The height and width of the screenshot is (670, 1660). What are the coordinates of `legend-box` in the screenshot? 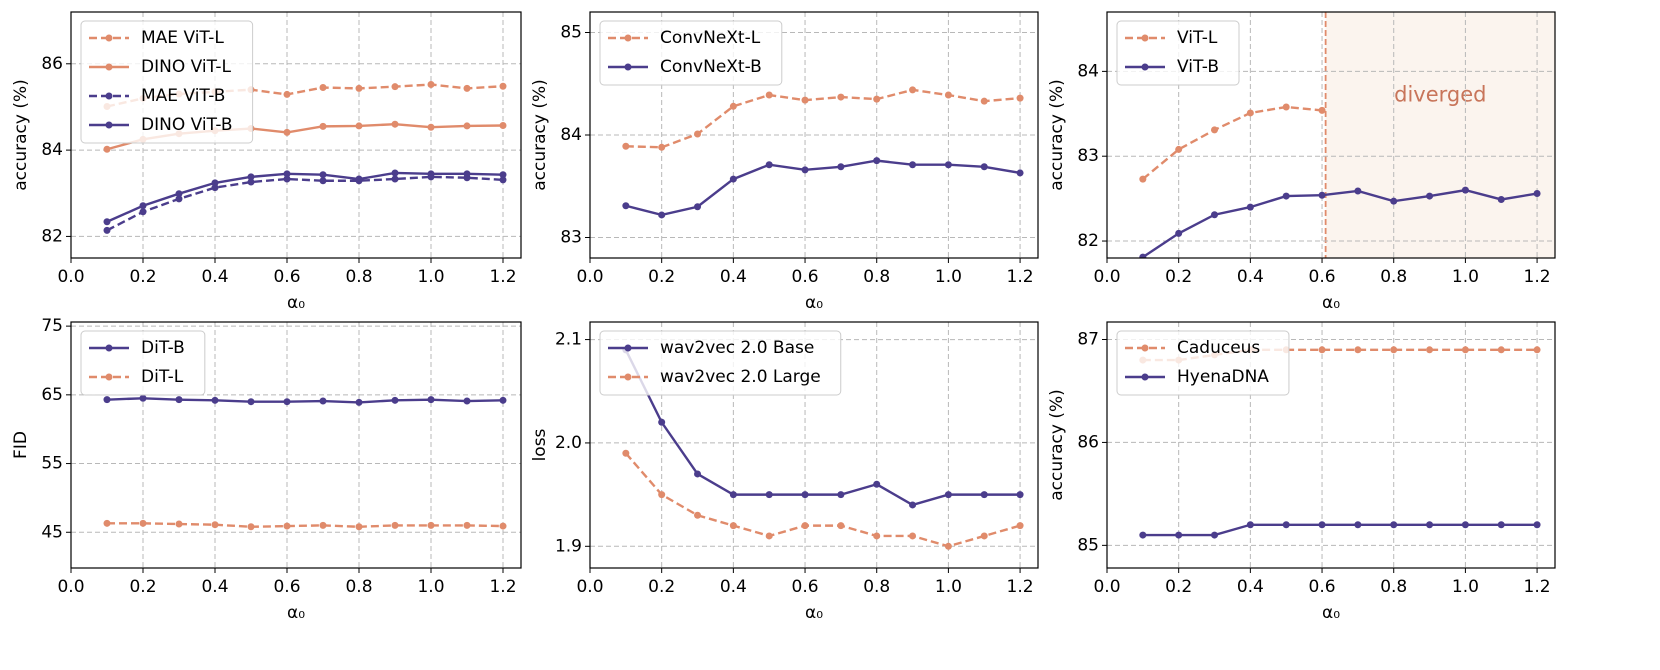 It's located at (167, 82).